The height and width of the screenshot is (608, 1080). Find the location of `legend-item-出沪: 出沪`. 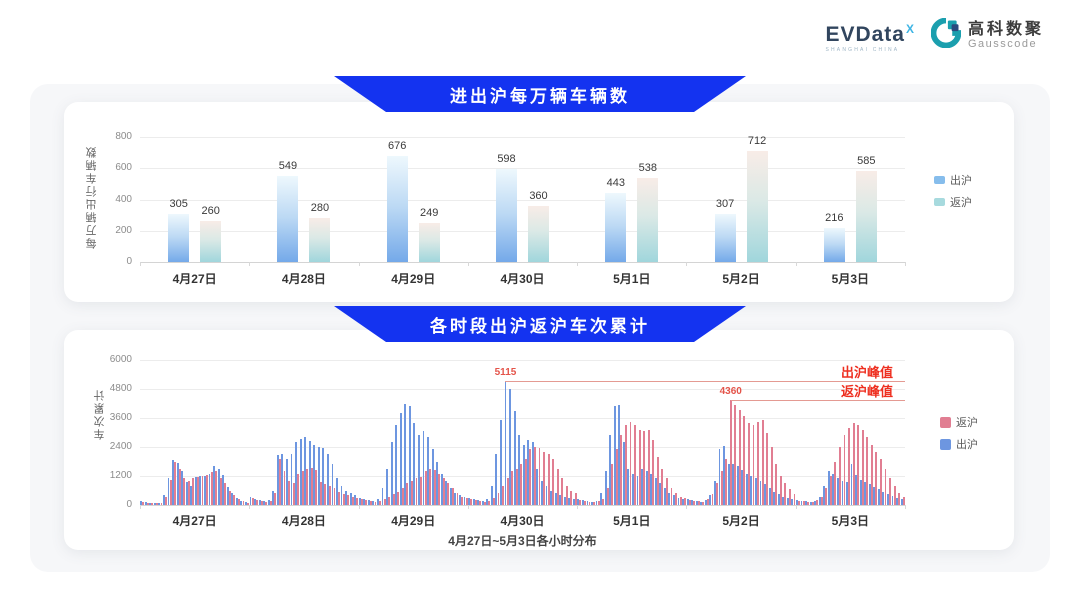

legend-item-出沪: 出沪 is located at coordinates (959, 444).